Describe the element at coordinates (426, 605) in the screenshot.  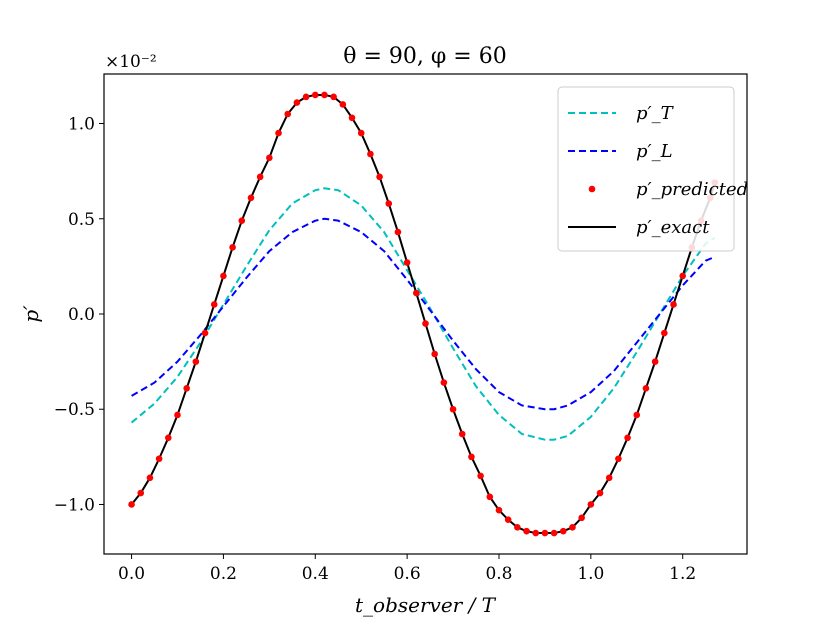
I see `x-axis-label: t_observer / T` at that location.